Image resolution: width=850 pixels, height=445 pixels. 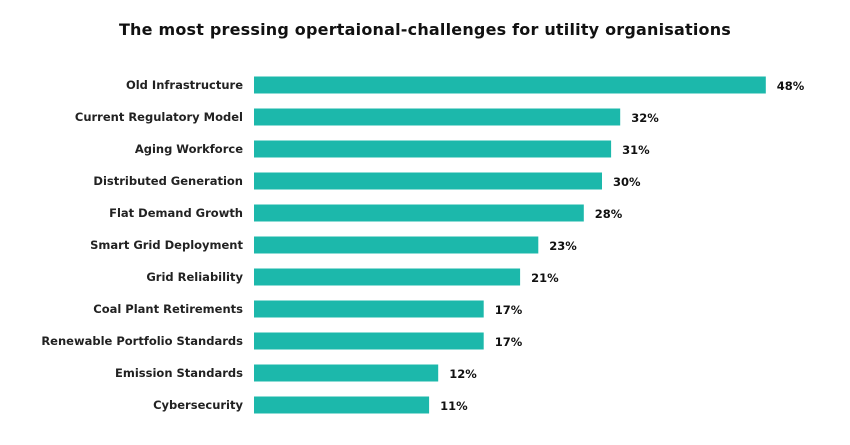 What do you see at coordinates (463, 374) in the screenshot?
I see `value-label: 12%` at bounding box center [463, 374].